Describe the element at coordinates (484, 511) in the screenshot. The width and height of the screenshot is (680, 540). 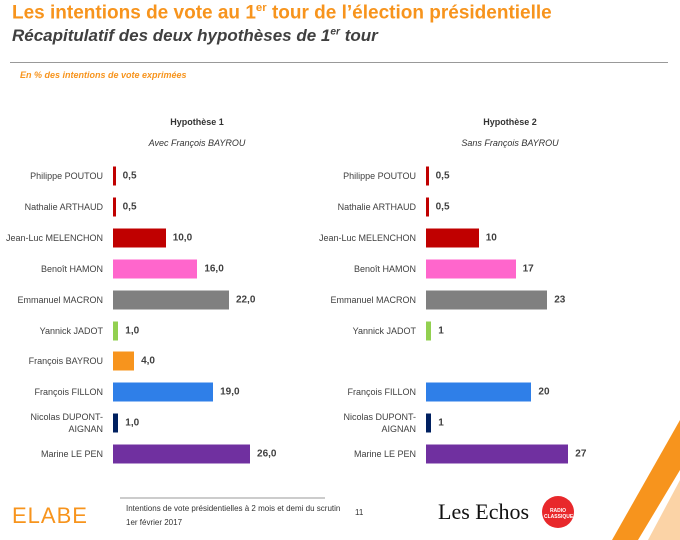
I see `partner-logo: Les Echos` at that location.